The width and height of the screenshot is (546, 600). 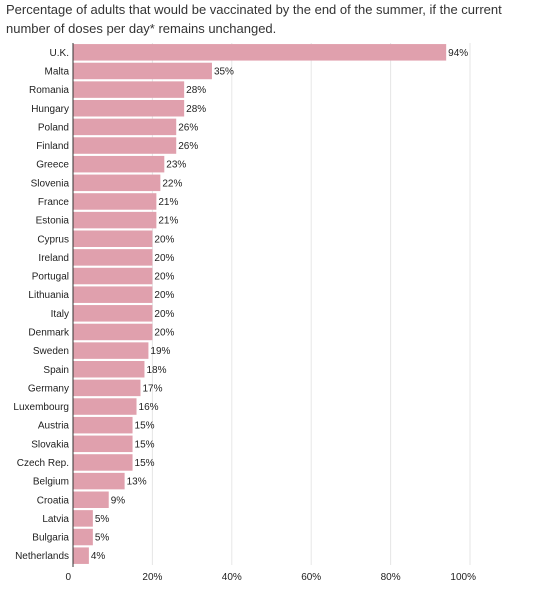 What do you see at coordinates (53, 239) in the screenshot?
I see `category-label: Cyprus` at bounding box center [53, 239].